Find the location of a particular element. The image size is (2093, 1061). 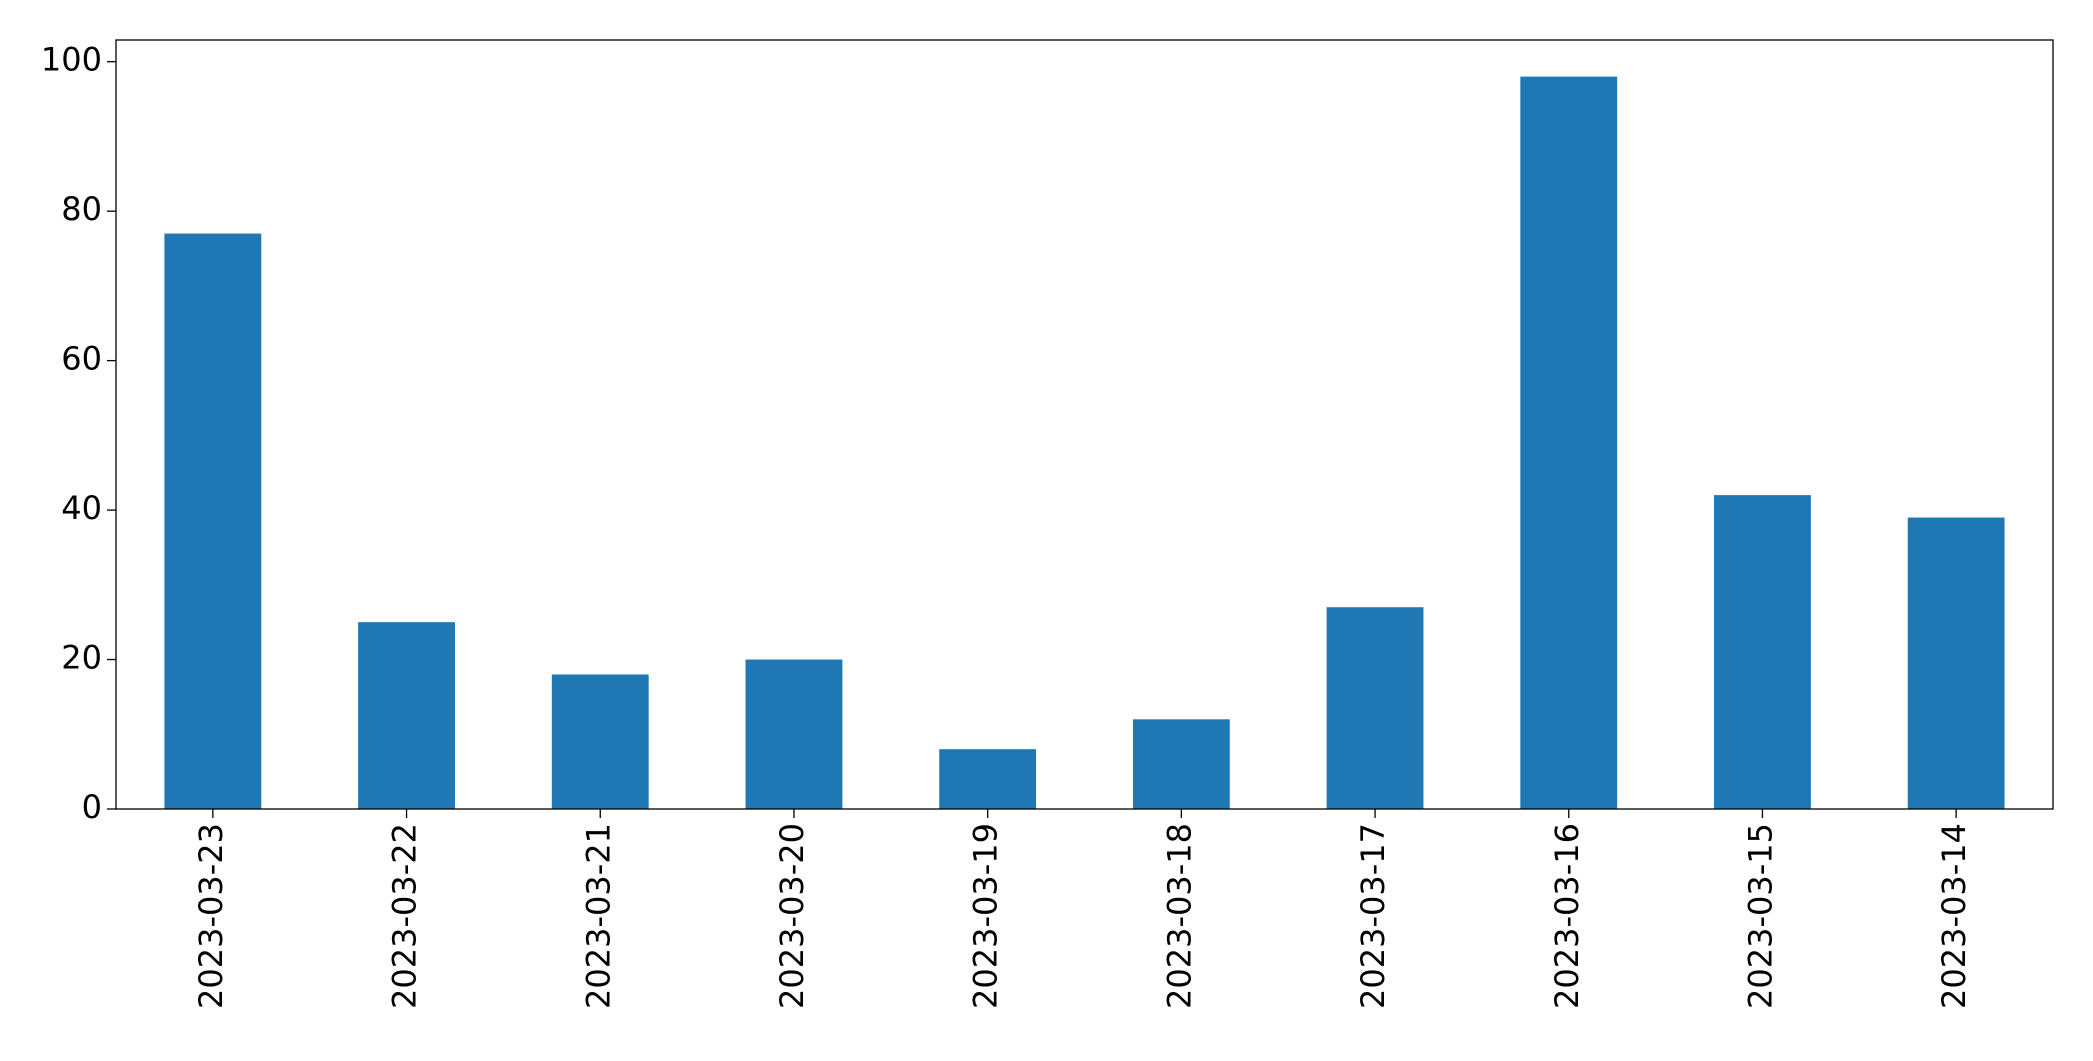

y-tick-label: 40 is located at coordinates (81, 508).